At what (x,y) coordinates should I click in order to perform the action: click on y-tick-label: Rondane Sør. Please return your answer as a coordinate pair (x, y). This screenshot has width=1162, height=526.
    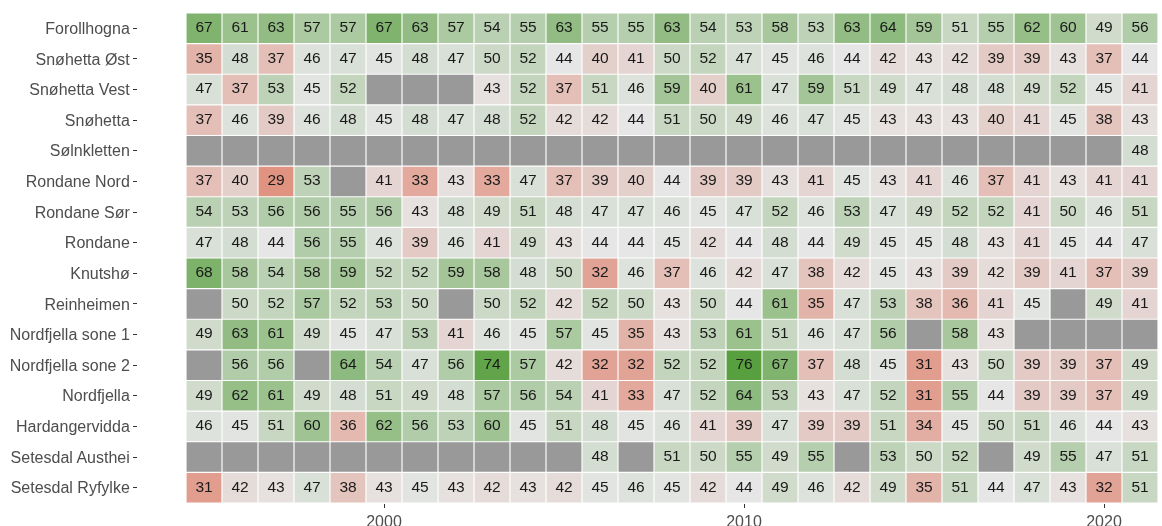
    Looking at the image, I should click on (82, 212).